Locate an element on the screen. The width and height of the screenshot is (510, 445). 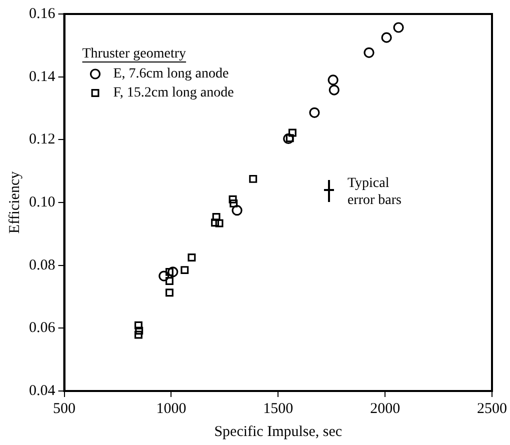
annotation: Typical error bars is located at coordinates (374, 192).